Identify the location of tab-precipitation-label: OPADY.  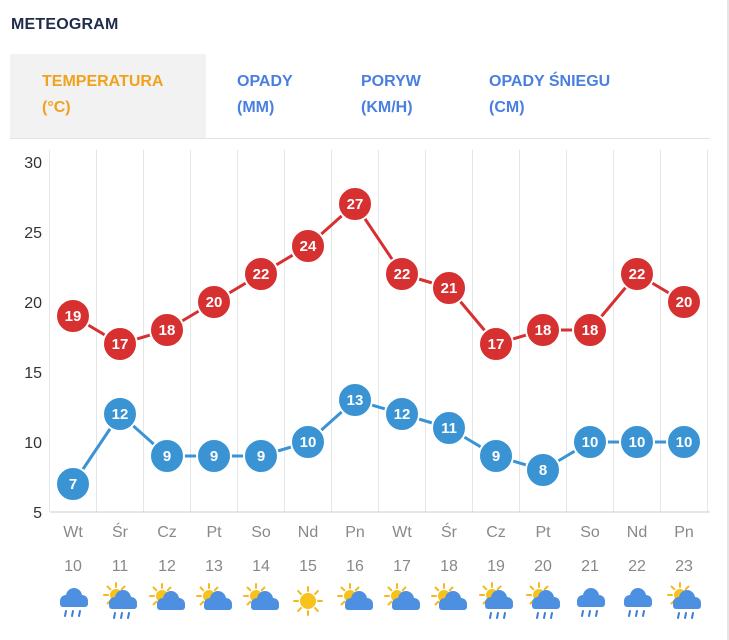
(265, 81).